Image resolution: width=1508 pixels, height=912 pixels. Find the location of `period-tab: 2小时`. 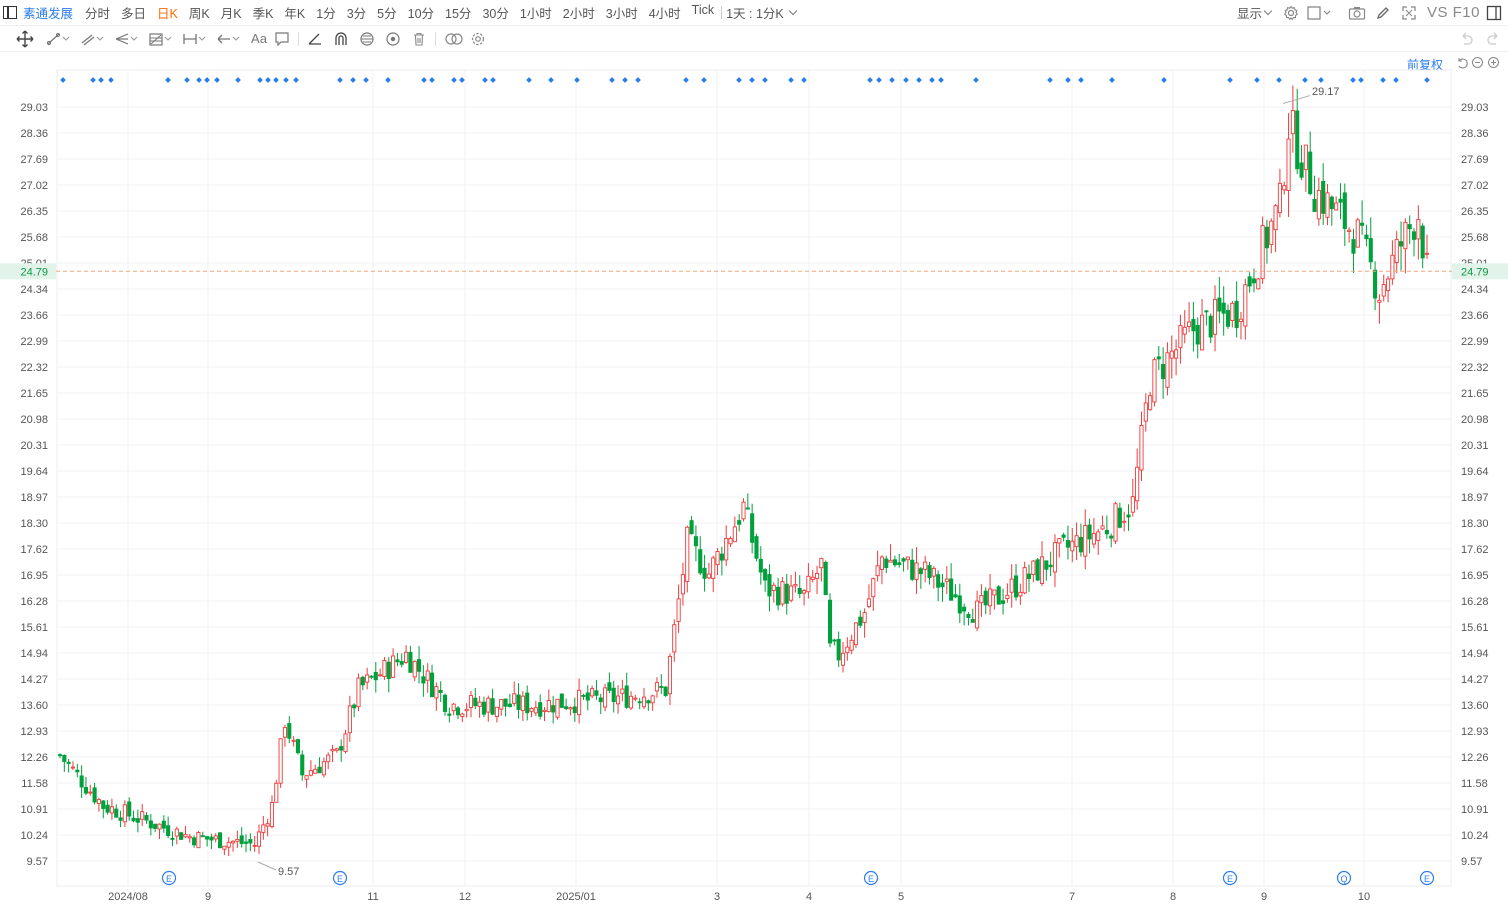

period-tab: 2小时 is located at coordinates (578, 14).